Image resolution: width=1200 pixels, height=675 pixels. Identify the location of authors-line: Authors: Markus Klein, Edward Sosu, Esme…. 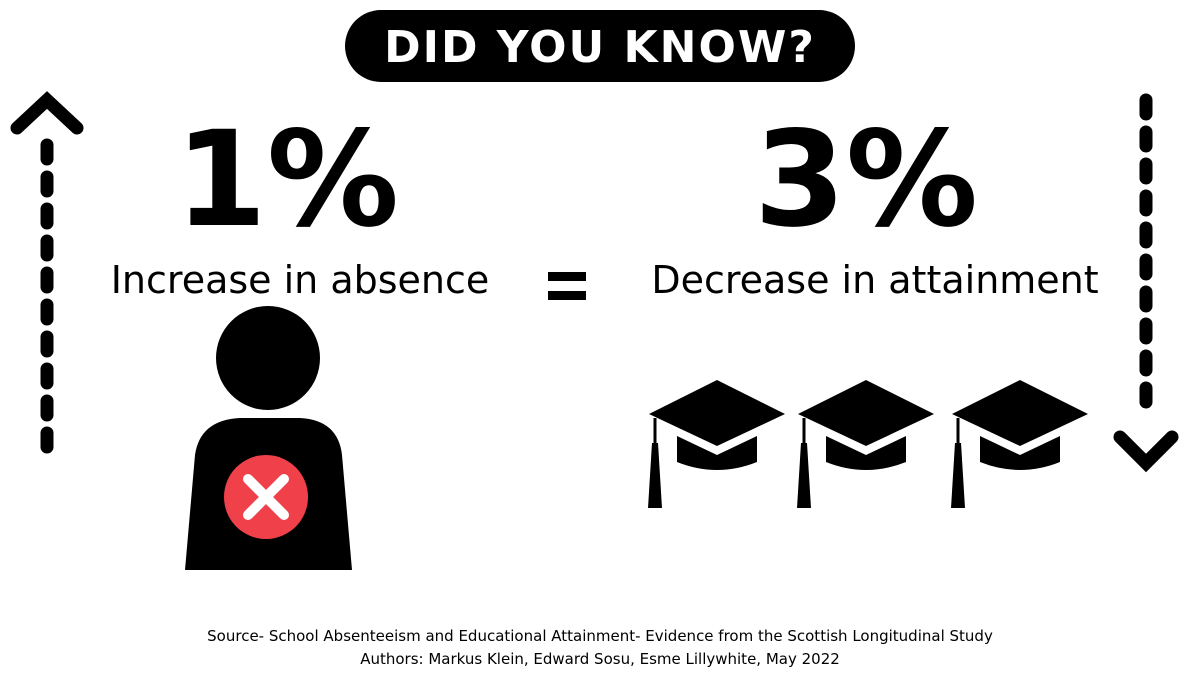
(600, 659).